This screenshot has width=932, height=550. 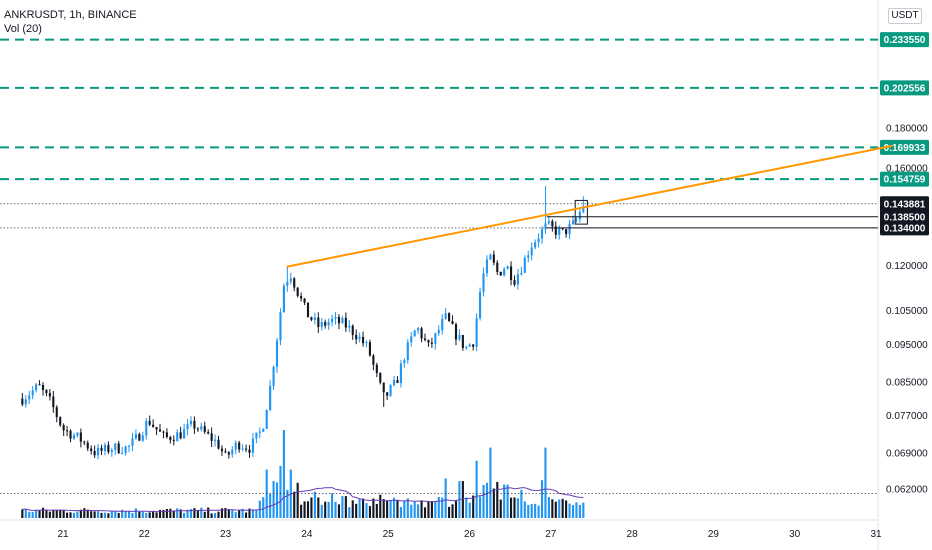 I want to click on time-axis: 21 22 23 24 25 26 27 28 29 30 31, so click(x=469, y=534).